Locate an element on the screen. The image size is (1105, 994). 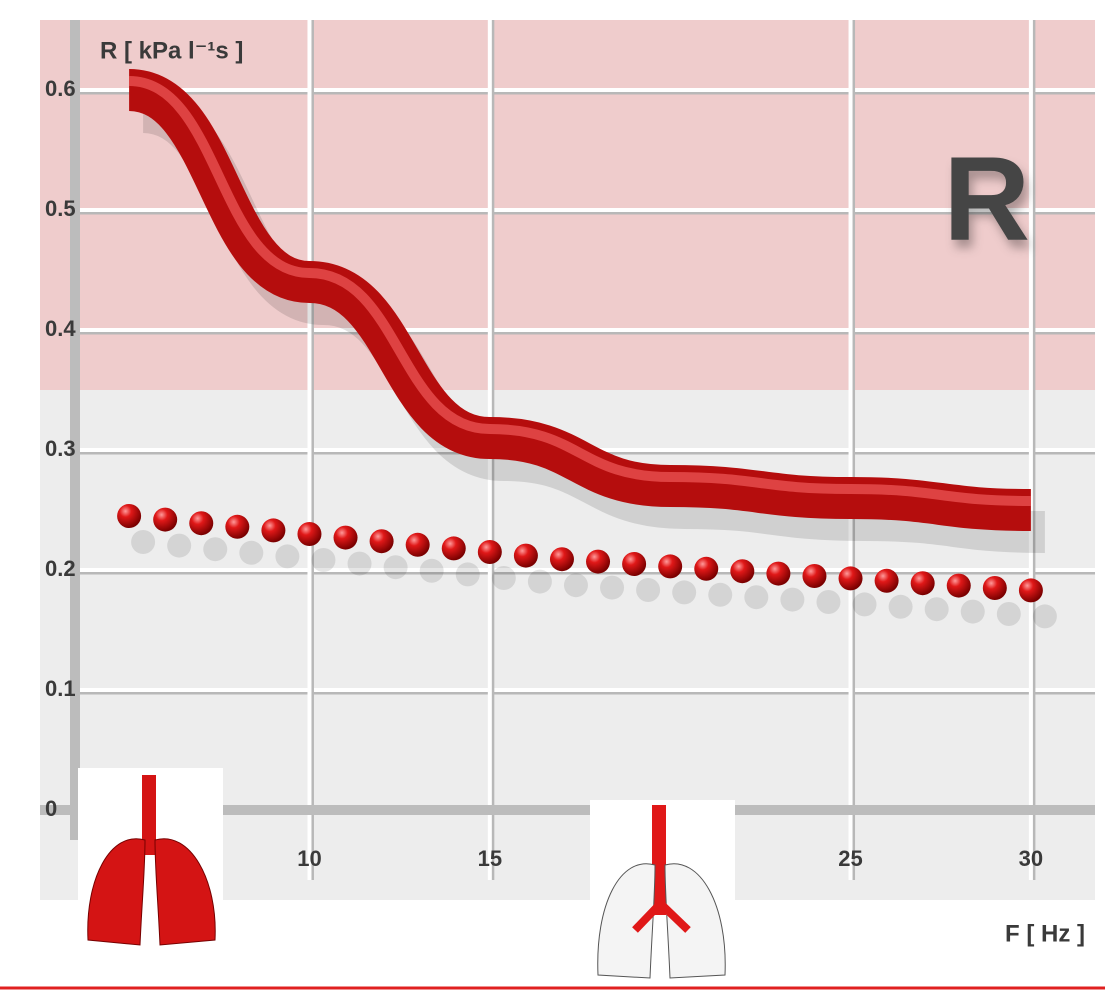
y-tick-label: 0 is located at coordinates (51, 808).